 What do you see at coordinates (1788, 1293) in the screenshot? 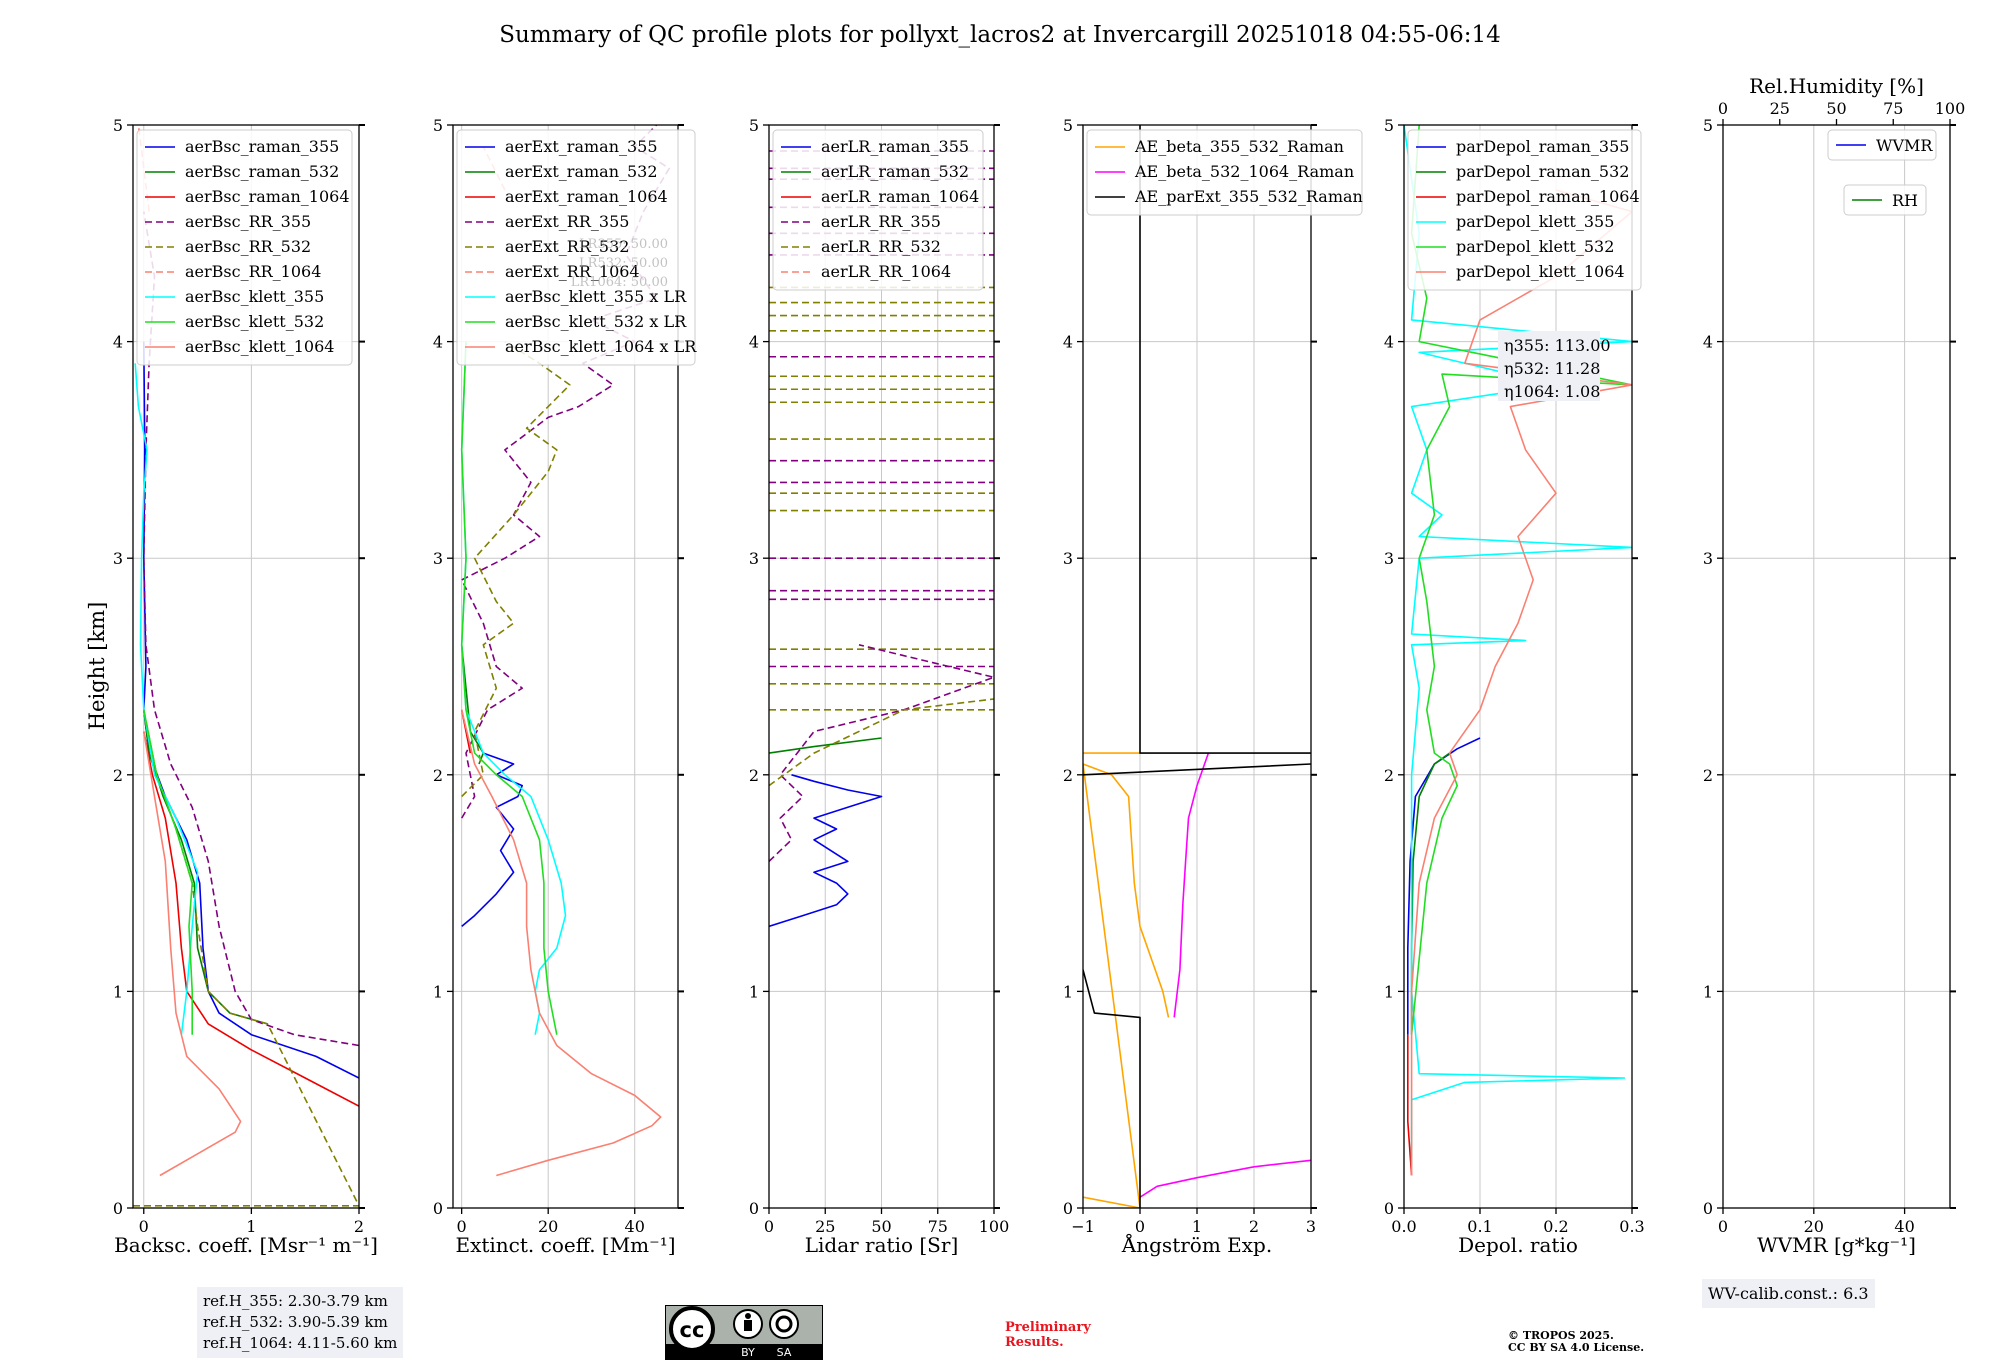
I see `wv-calib-box: WV-calib.const.: 6.3` at bounding box center [1788, 1293].